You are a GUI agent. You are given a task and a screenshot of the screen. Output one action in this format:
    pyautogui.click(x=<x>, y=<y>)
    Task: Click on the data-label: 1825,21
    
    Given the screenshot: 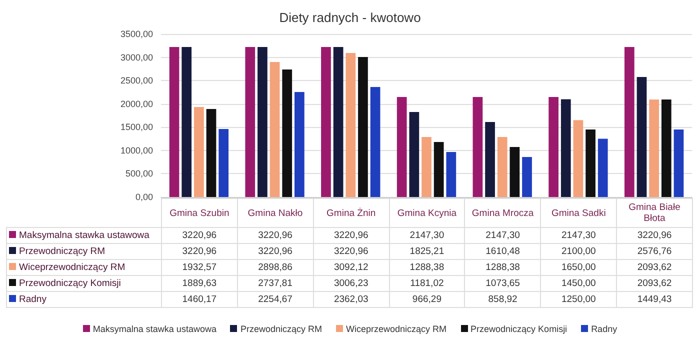 What is the action you would take?
    pyautogui.click(x=427, y=252)
    